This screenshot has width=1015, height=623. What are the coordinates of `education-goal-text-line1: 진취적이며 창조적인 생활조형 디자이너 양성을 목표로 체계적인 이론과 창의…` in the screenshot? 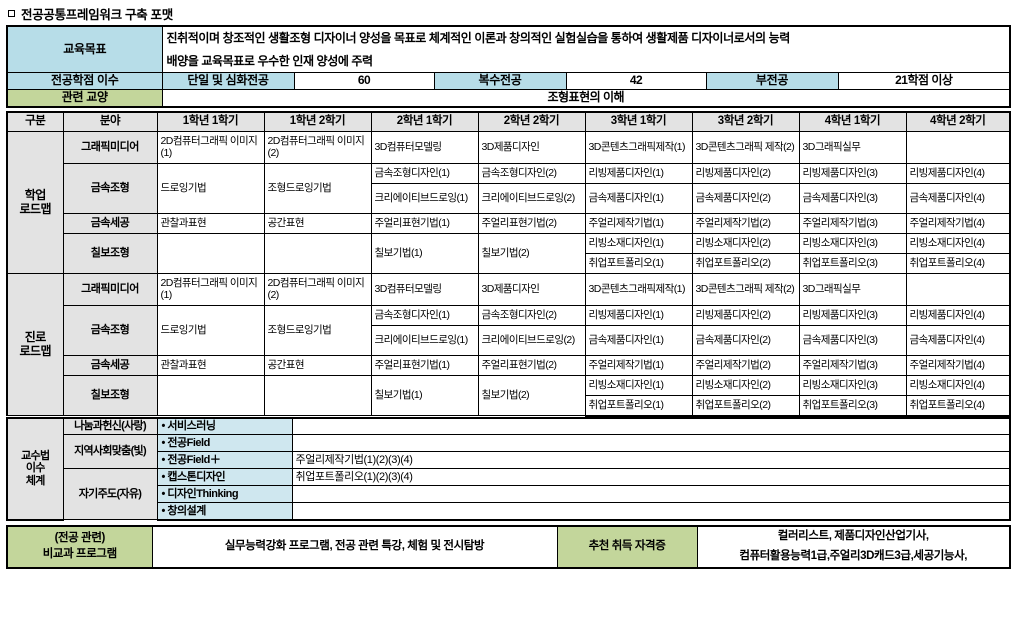 It's located at (586, 37).